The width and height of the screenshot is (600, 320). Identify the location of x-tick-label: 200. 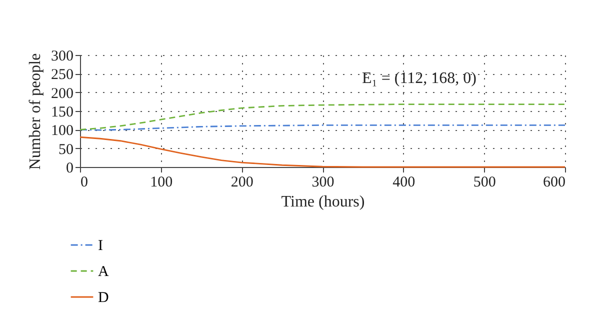
(242, 182).